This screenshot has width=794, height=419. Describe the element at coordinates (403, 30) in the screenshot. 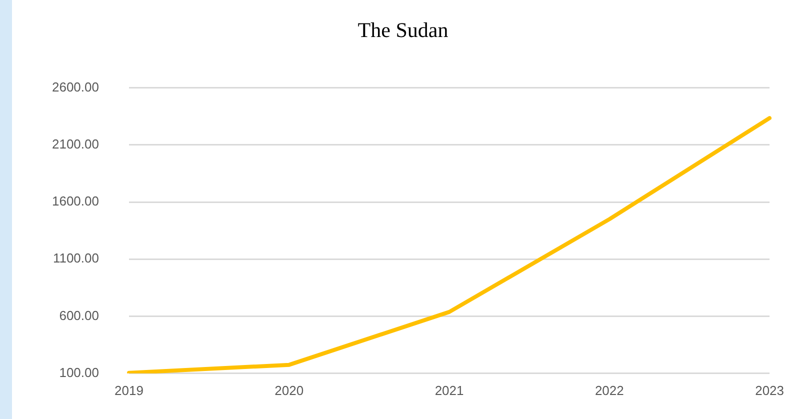

I see `chart-title: The Sudan` at that location.